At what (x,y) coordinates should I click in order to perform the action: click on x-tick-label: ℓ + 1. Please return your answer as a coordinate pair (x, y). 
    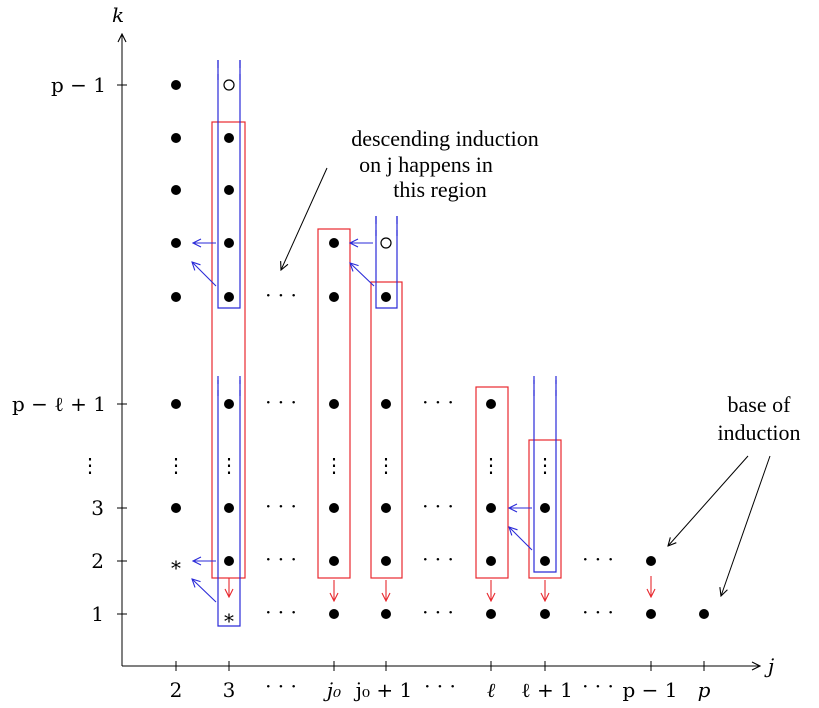
    Looking at the image, I should click on (547, 690).